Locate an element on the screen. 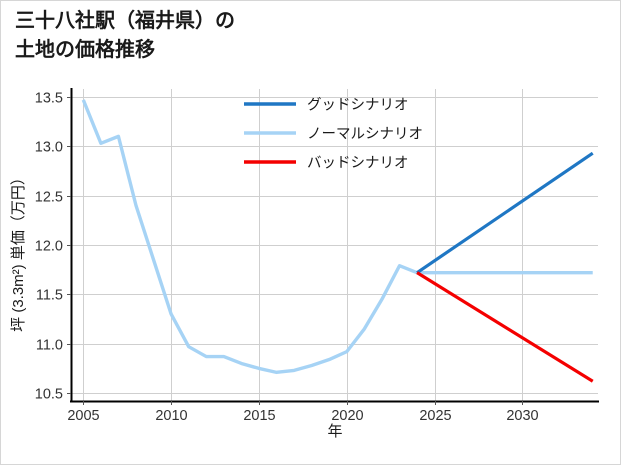  y-tick-label: 13.0 is located at coordinates (49, 148).